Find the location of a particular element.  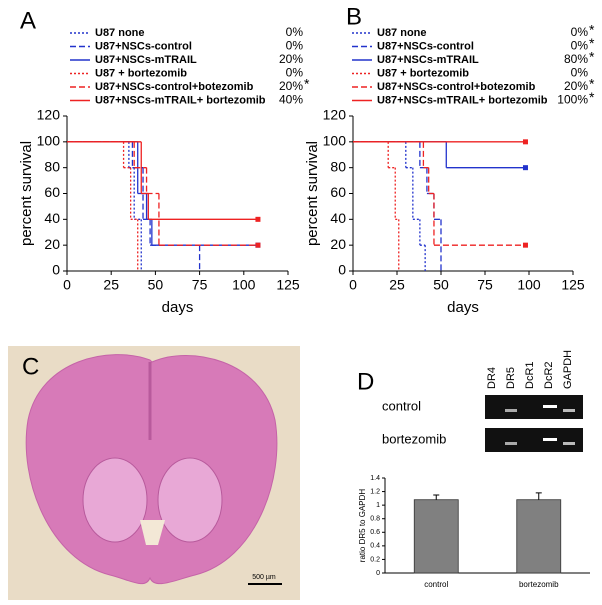

panel-label: B is located at coordinates (354, 16).